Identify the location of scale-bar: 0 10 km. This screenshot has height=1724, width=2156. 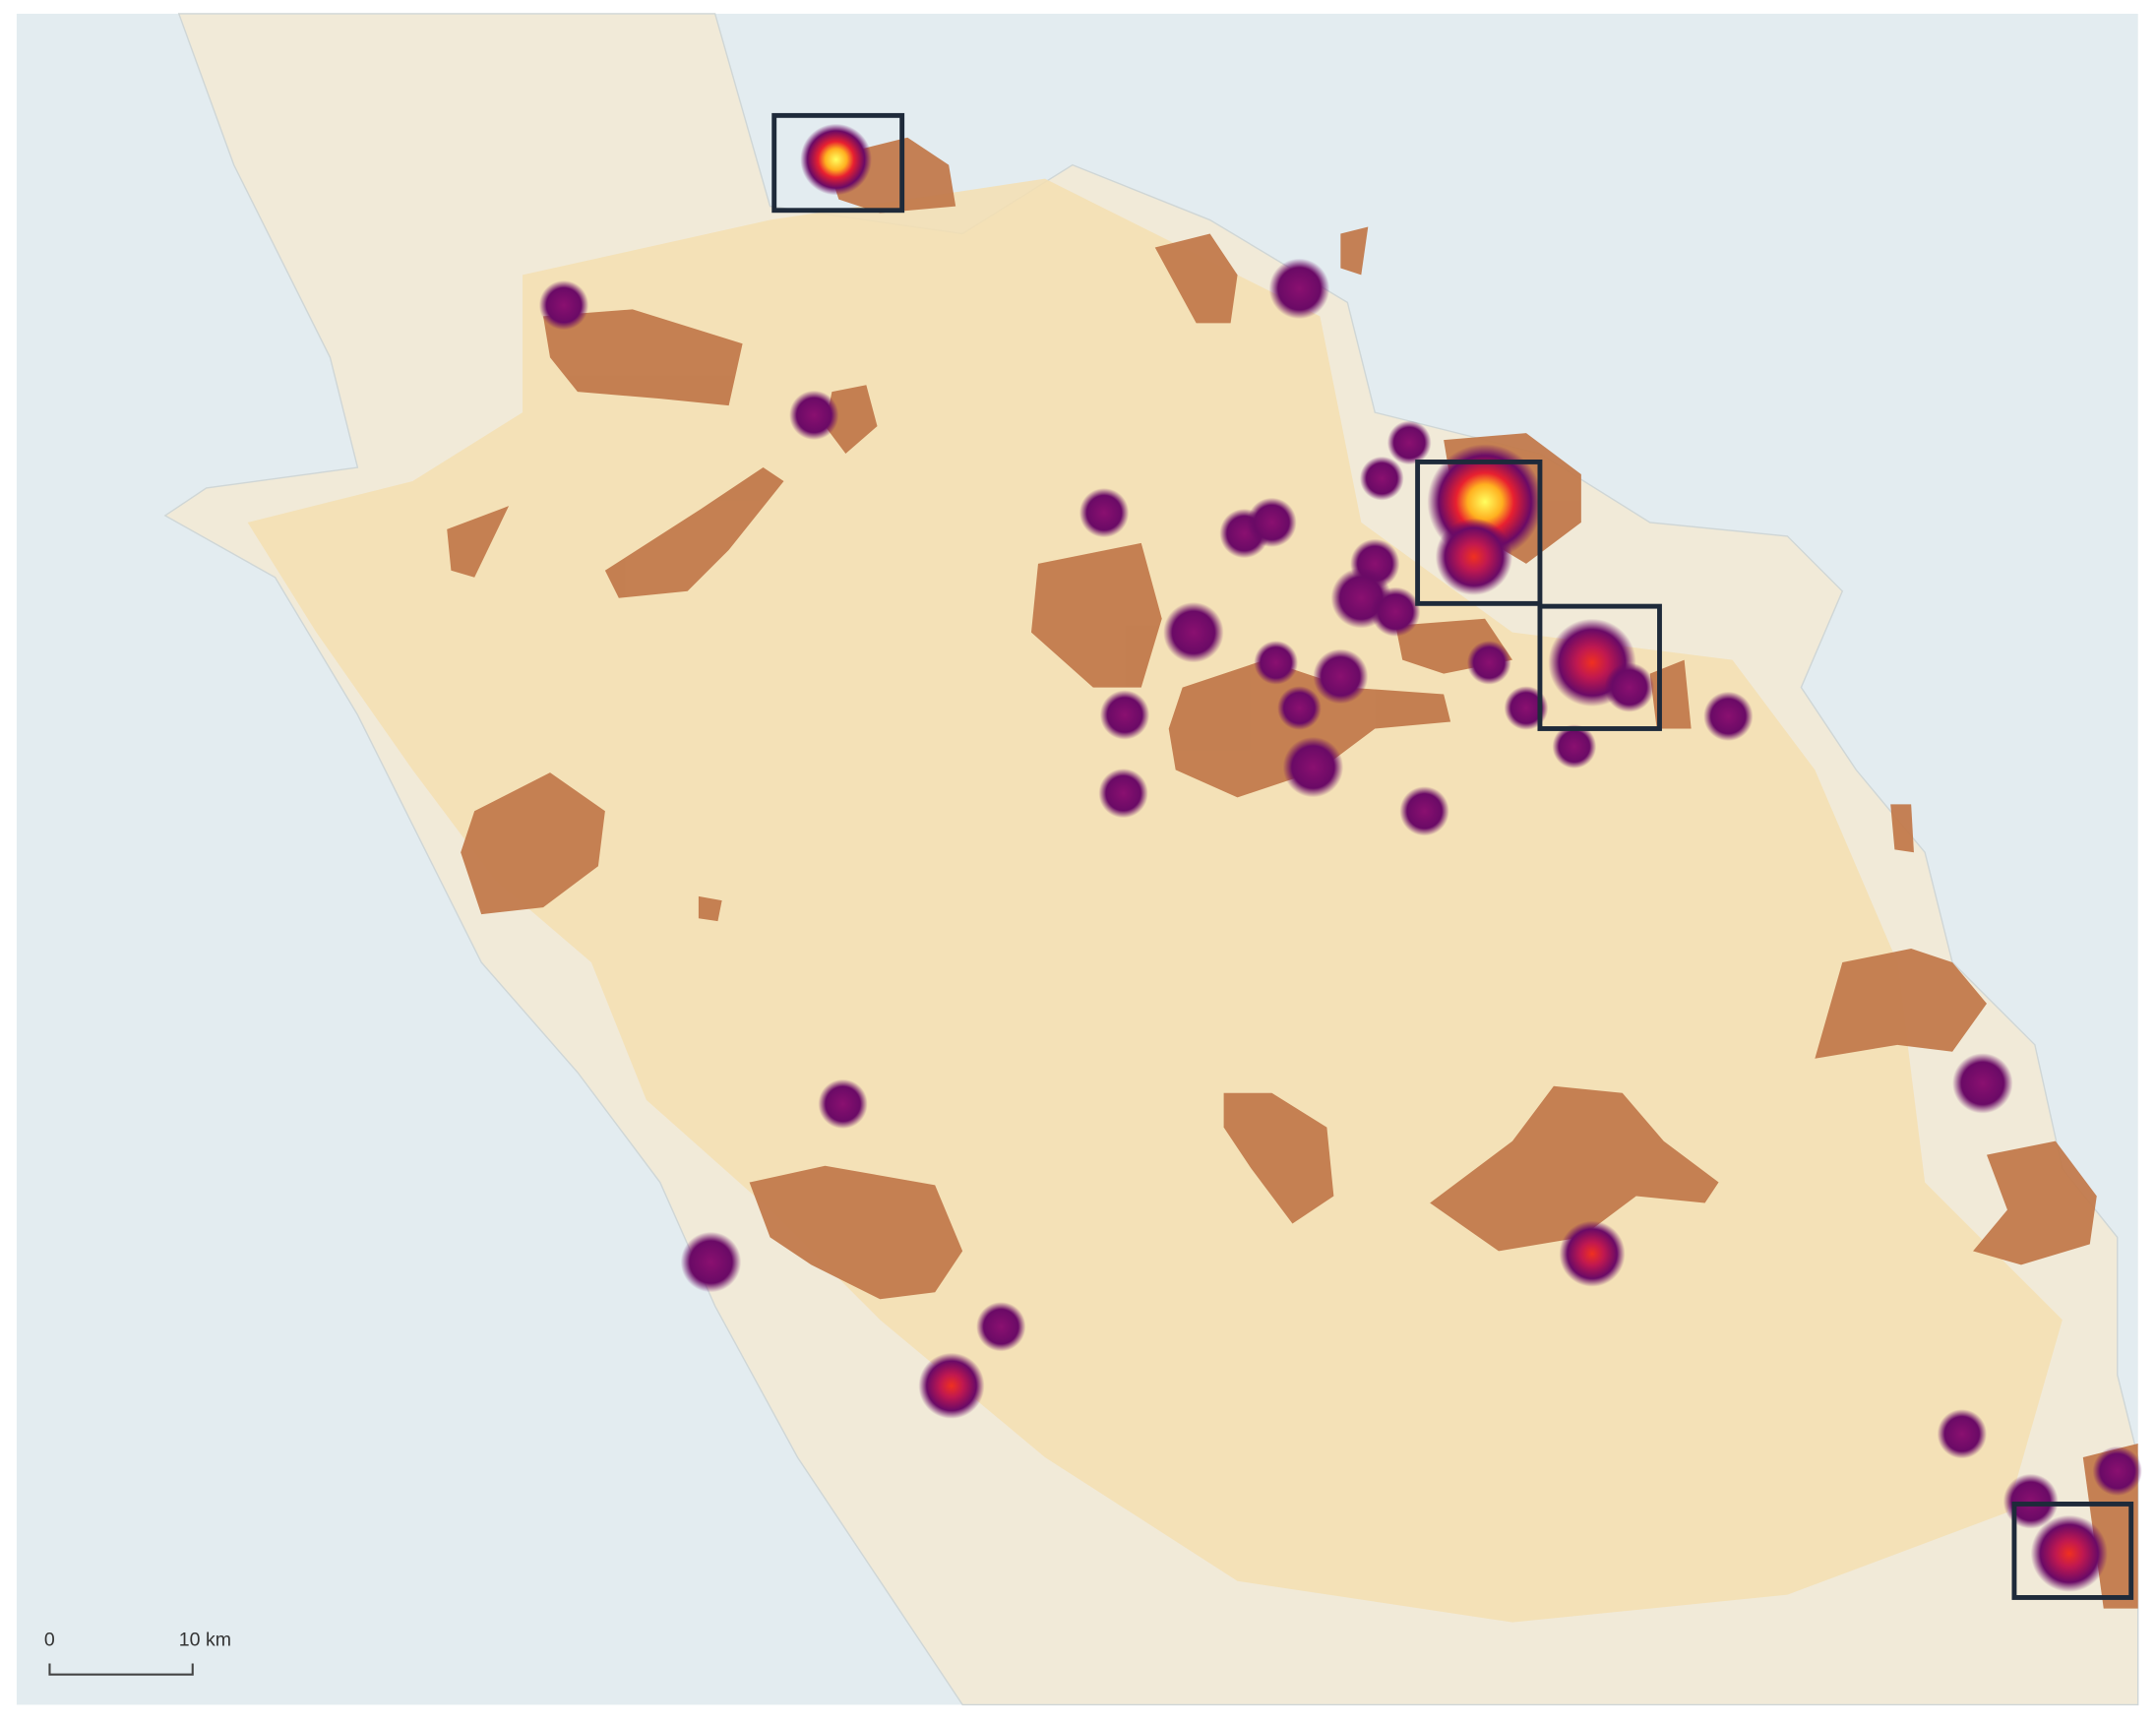
(137, 1652).